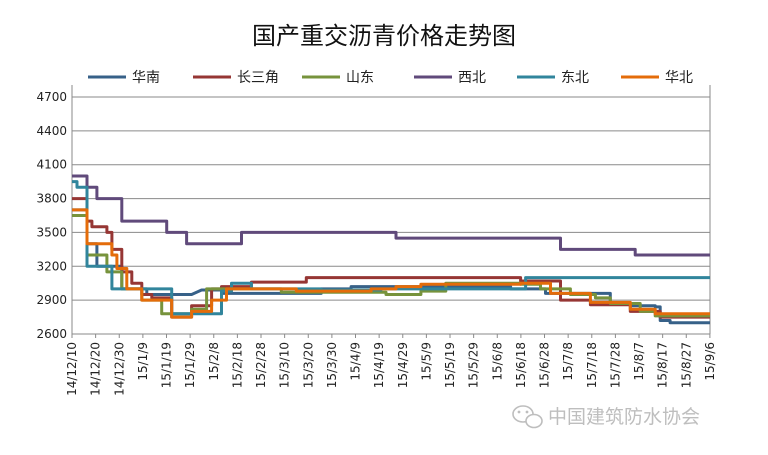 The height and width of the screenshot is (455, 768). I want to click on x-tick-label: 14/12/10, so click(72, 369).